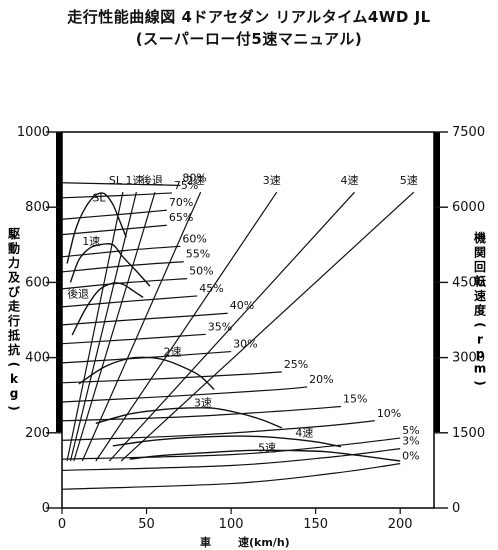 The height and width of the screenshot is (550, 498). I want to click on svg-text: 転, so click(480, 281).